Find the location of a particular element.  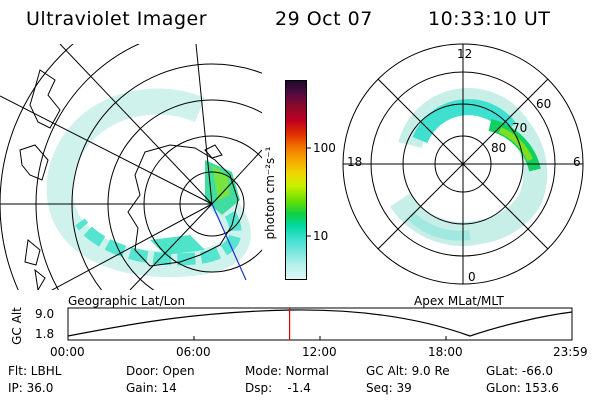

status-flt: Flt: LBHL is located at coordinates (35, 371).